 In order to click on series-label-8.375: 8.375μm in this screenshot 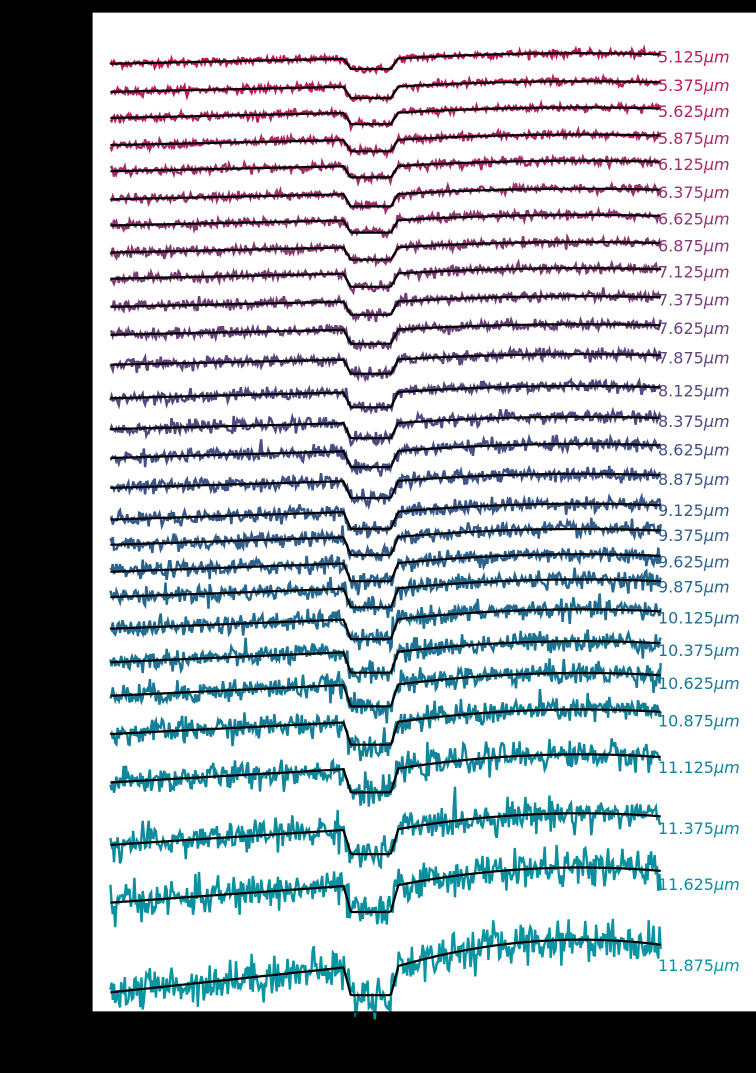, I will do `click(694, 421)`.